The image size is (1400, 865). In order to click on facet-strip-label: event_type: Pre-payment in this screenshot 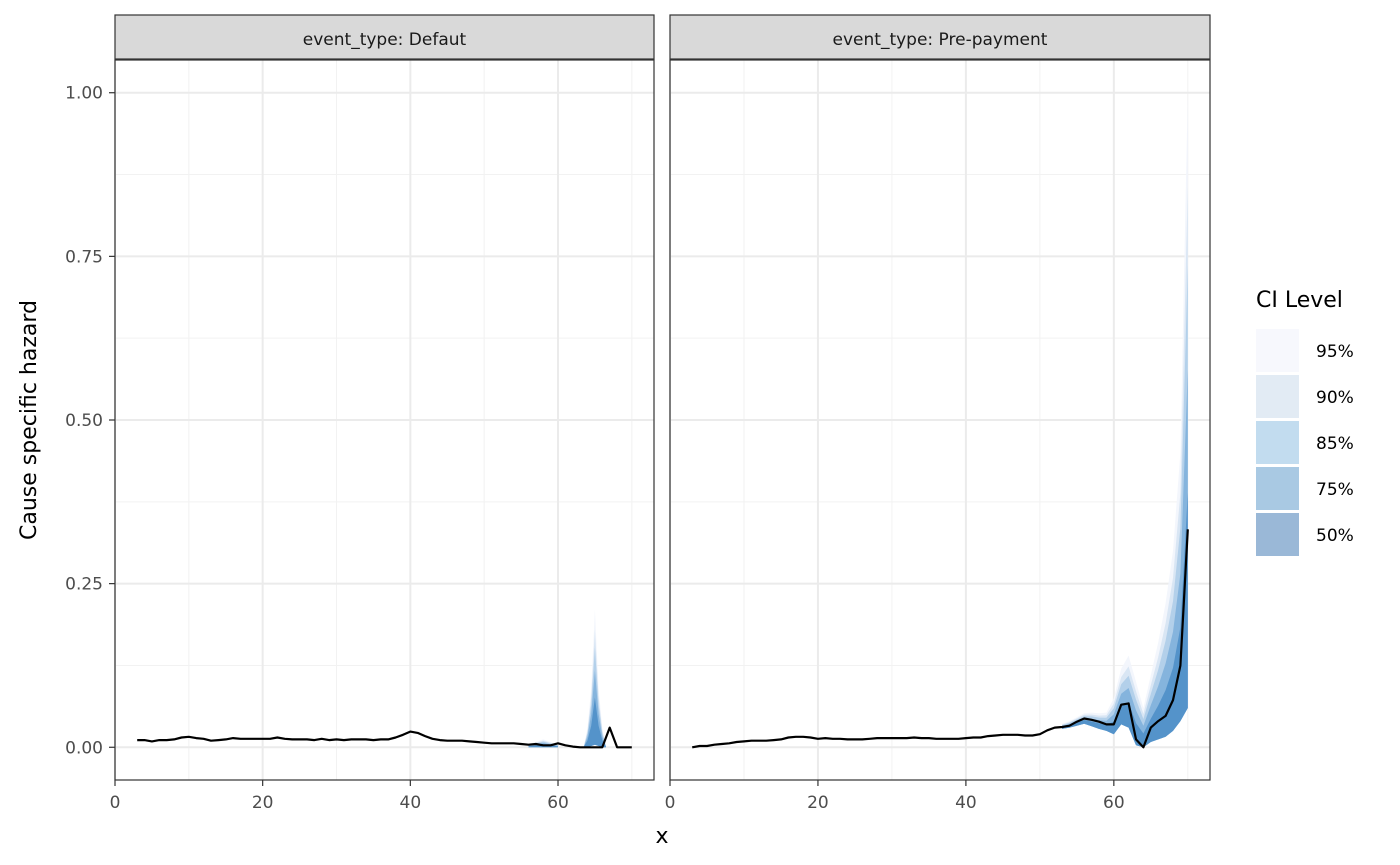, I will do `click(940, 40)`.